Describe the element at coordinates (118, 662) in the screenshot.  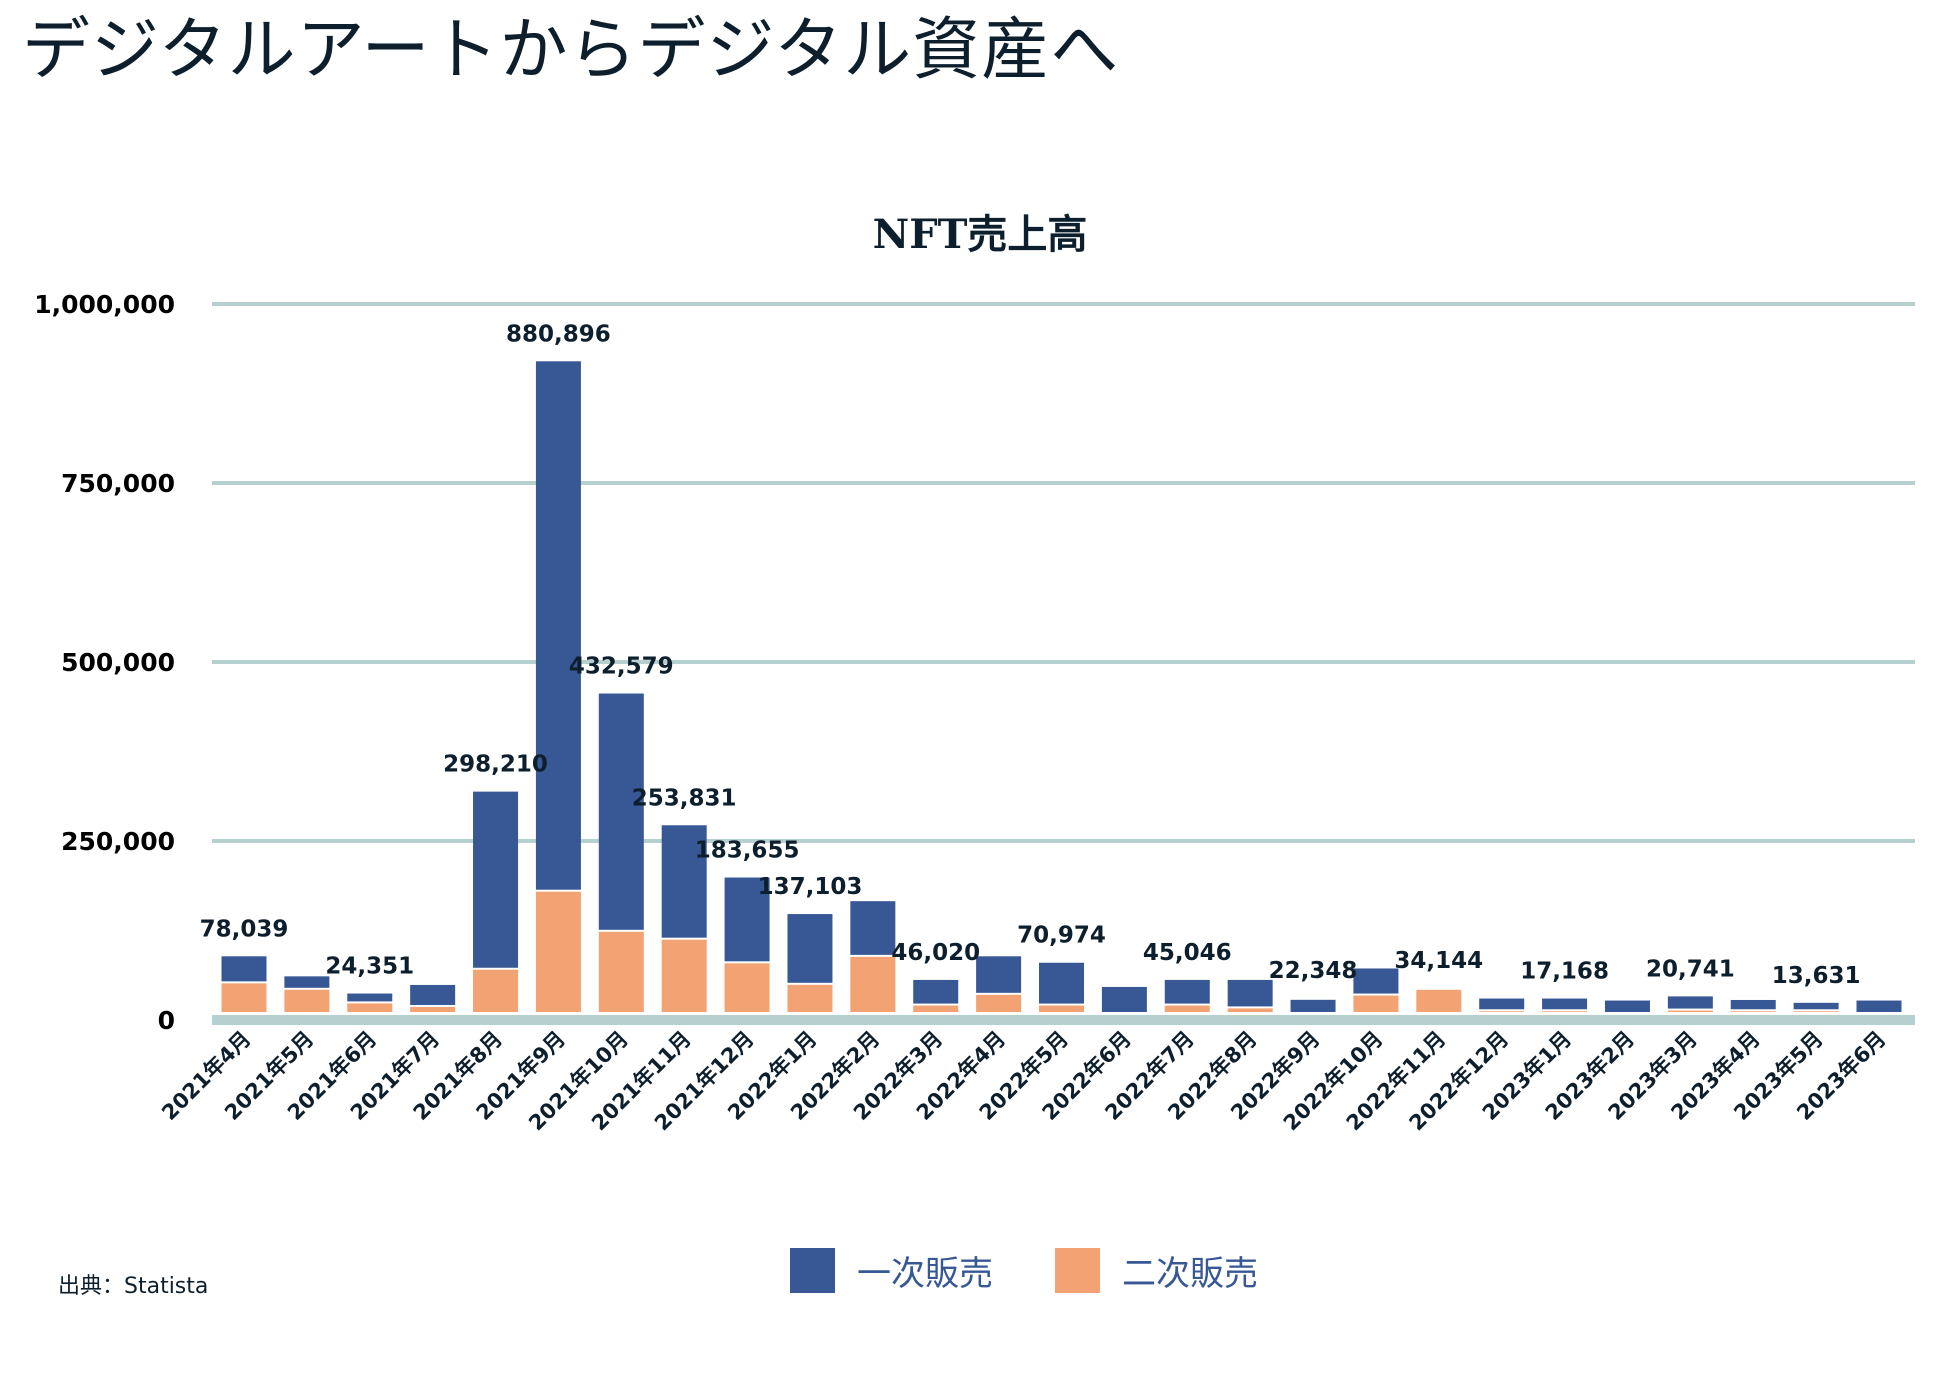
I see `y-tick-label: 500,000` at that location.